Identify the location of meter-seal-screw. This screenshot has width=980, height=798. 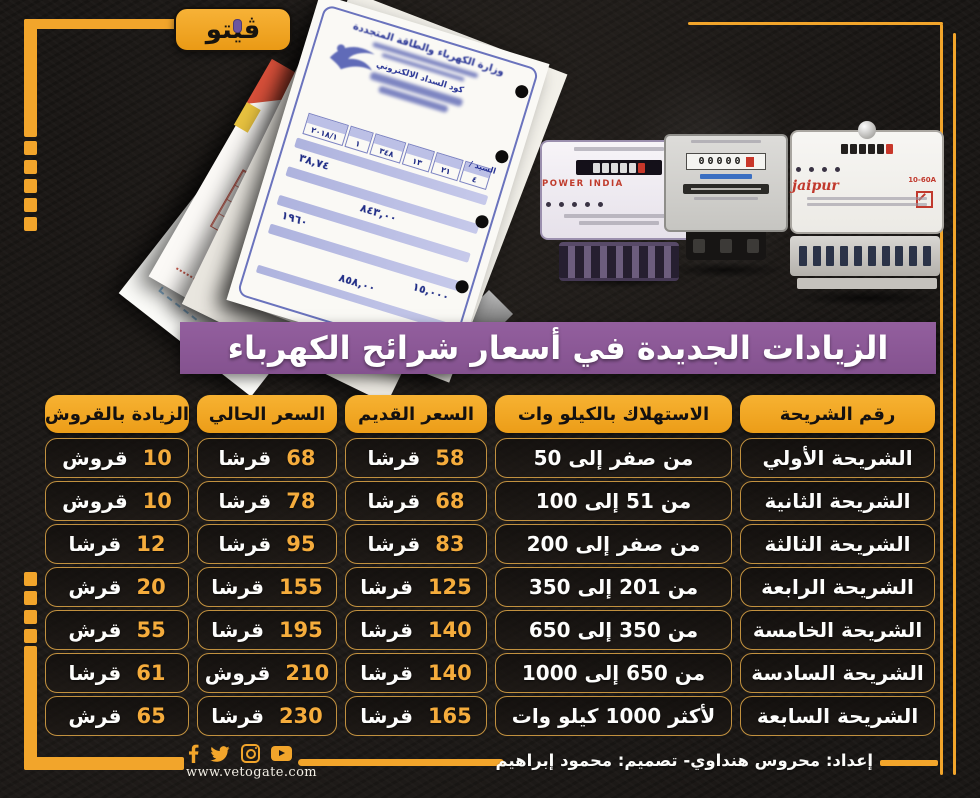
(867, 130).